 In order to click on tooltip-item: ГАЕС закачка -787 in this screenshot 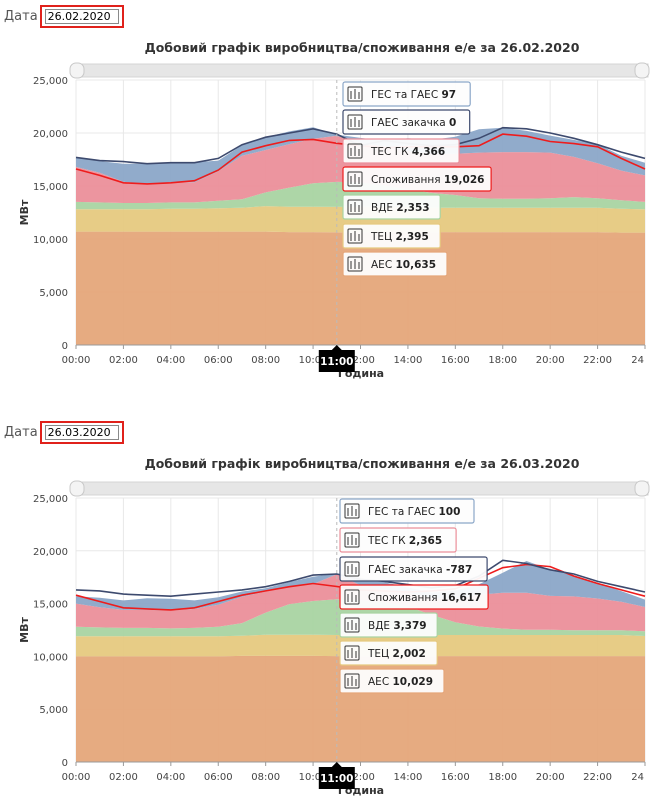, I will do `click(413, 569)`.